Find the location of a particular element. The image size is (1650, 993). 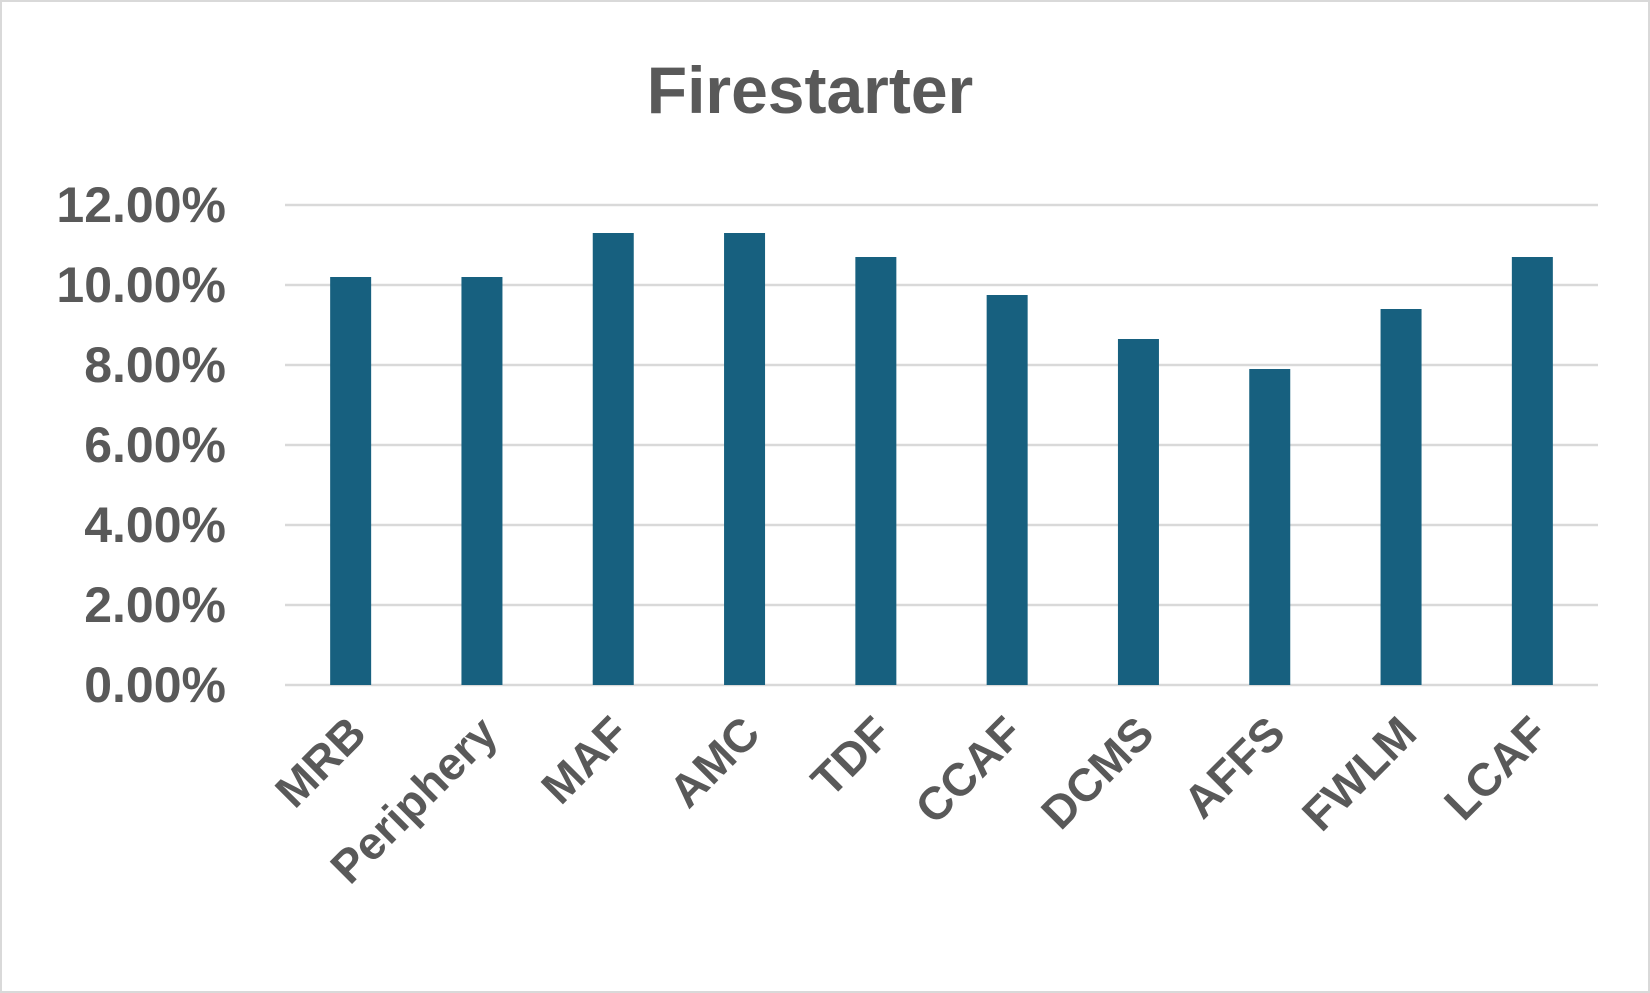

bar-lcaf is located at coordinates (1532, 471).